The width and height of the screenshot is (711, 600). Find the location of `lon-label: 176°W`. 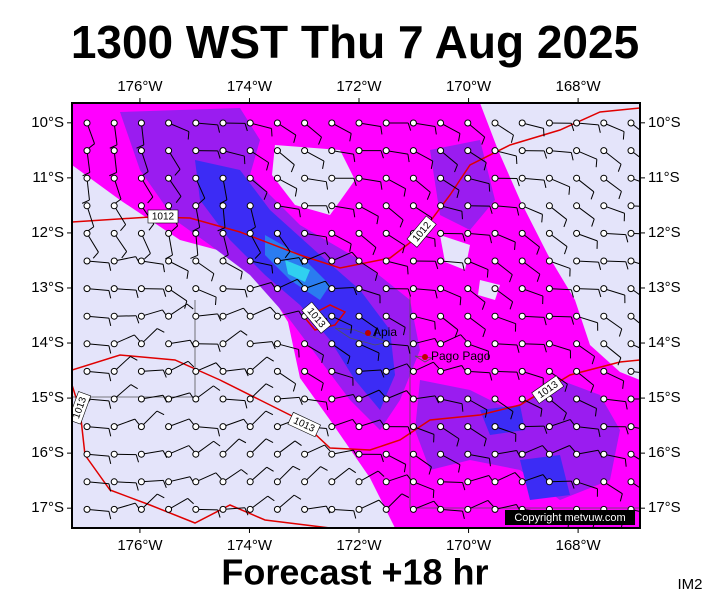

lon-label: 176°W is located at coordinates (140, 86).